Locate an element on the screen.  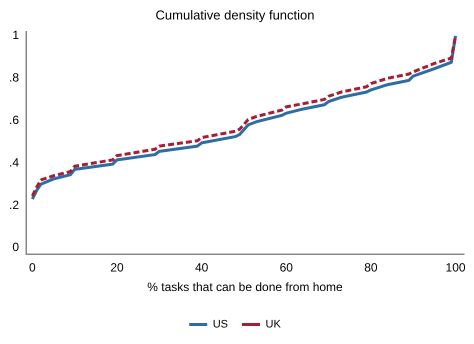
x-tick-label: 100 is located at coordinates (456, 267).